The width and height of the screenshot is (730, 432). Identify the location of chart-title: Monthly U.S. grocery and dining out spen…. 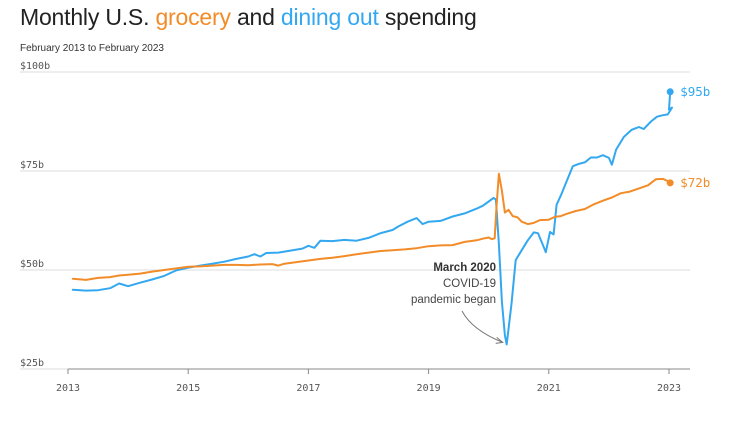
(248, 17).